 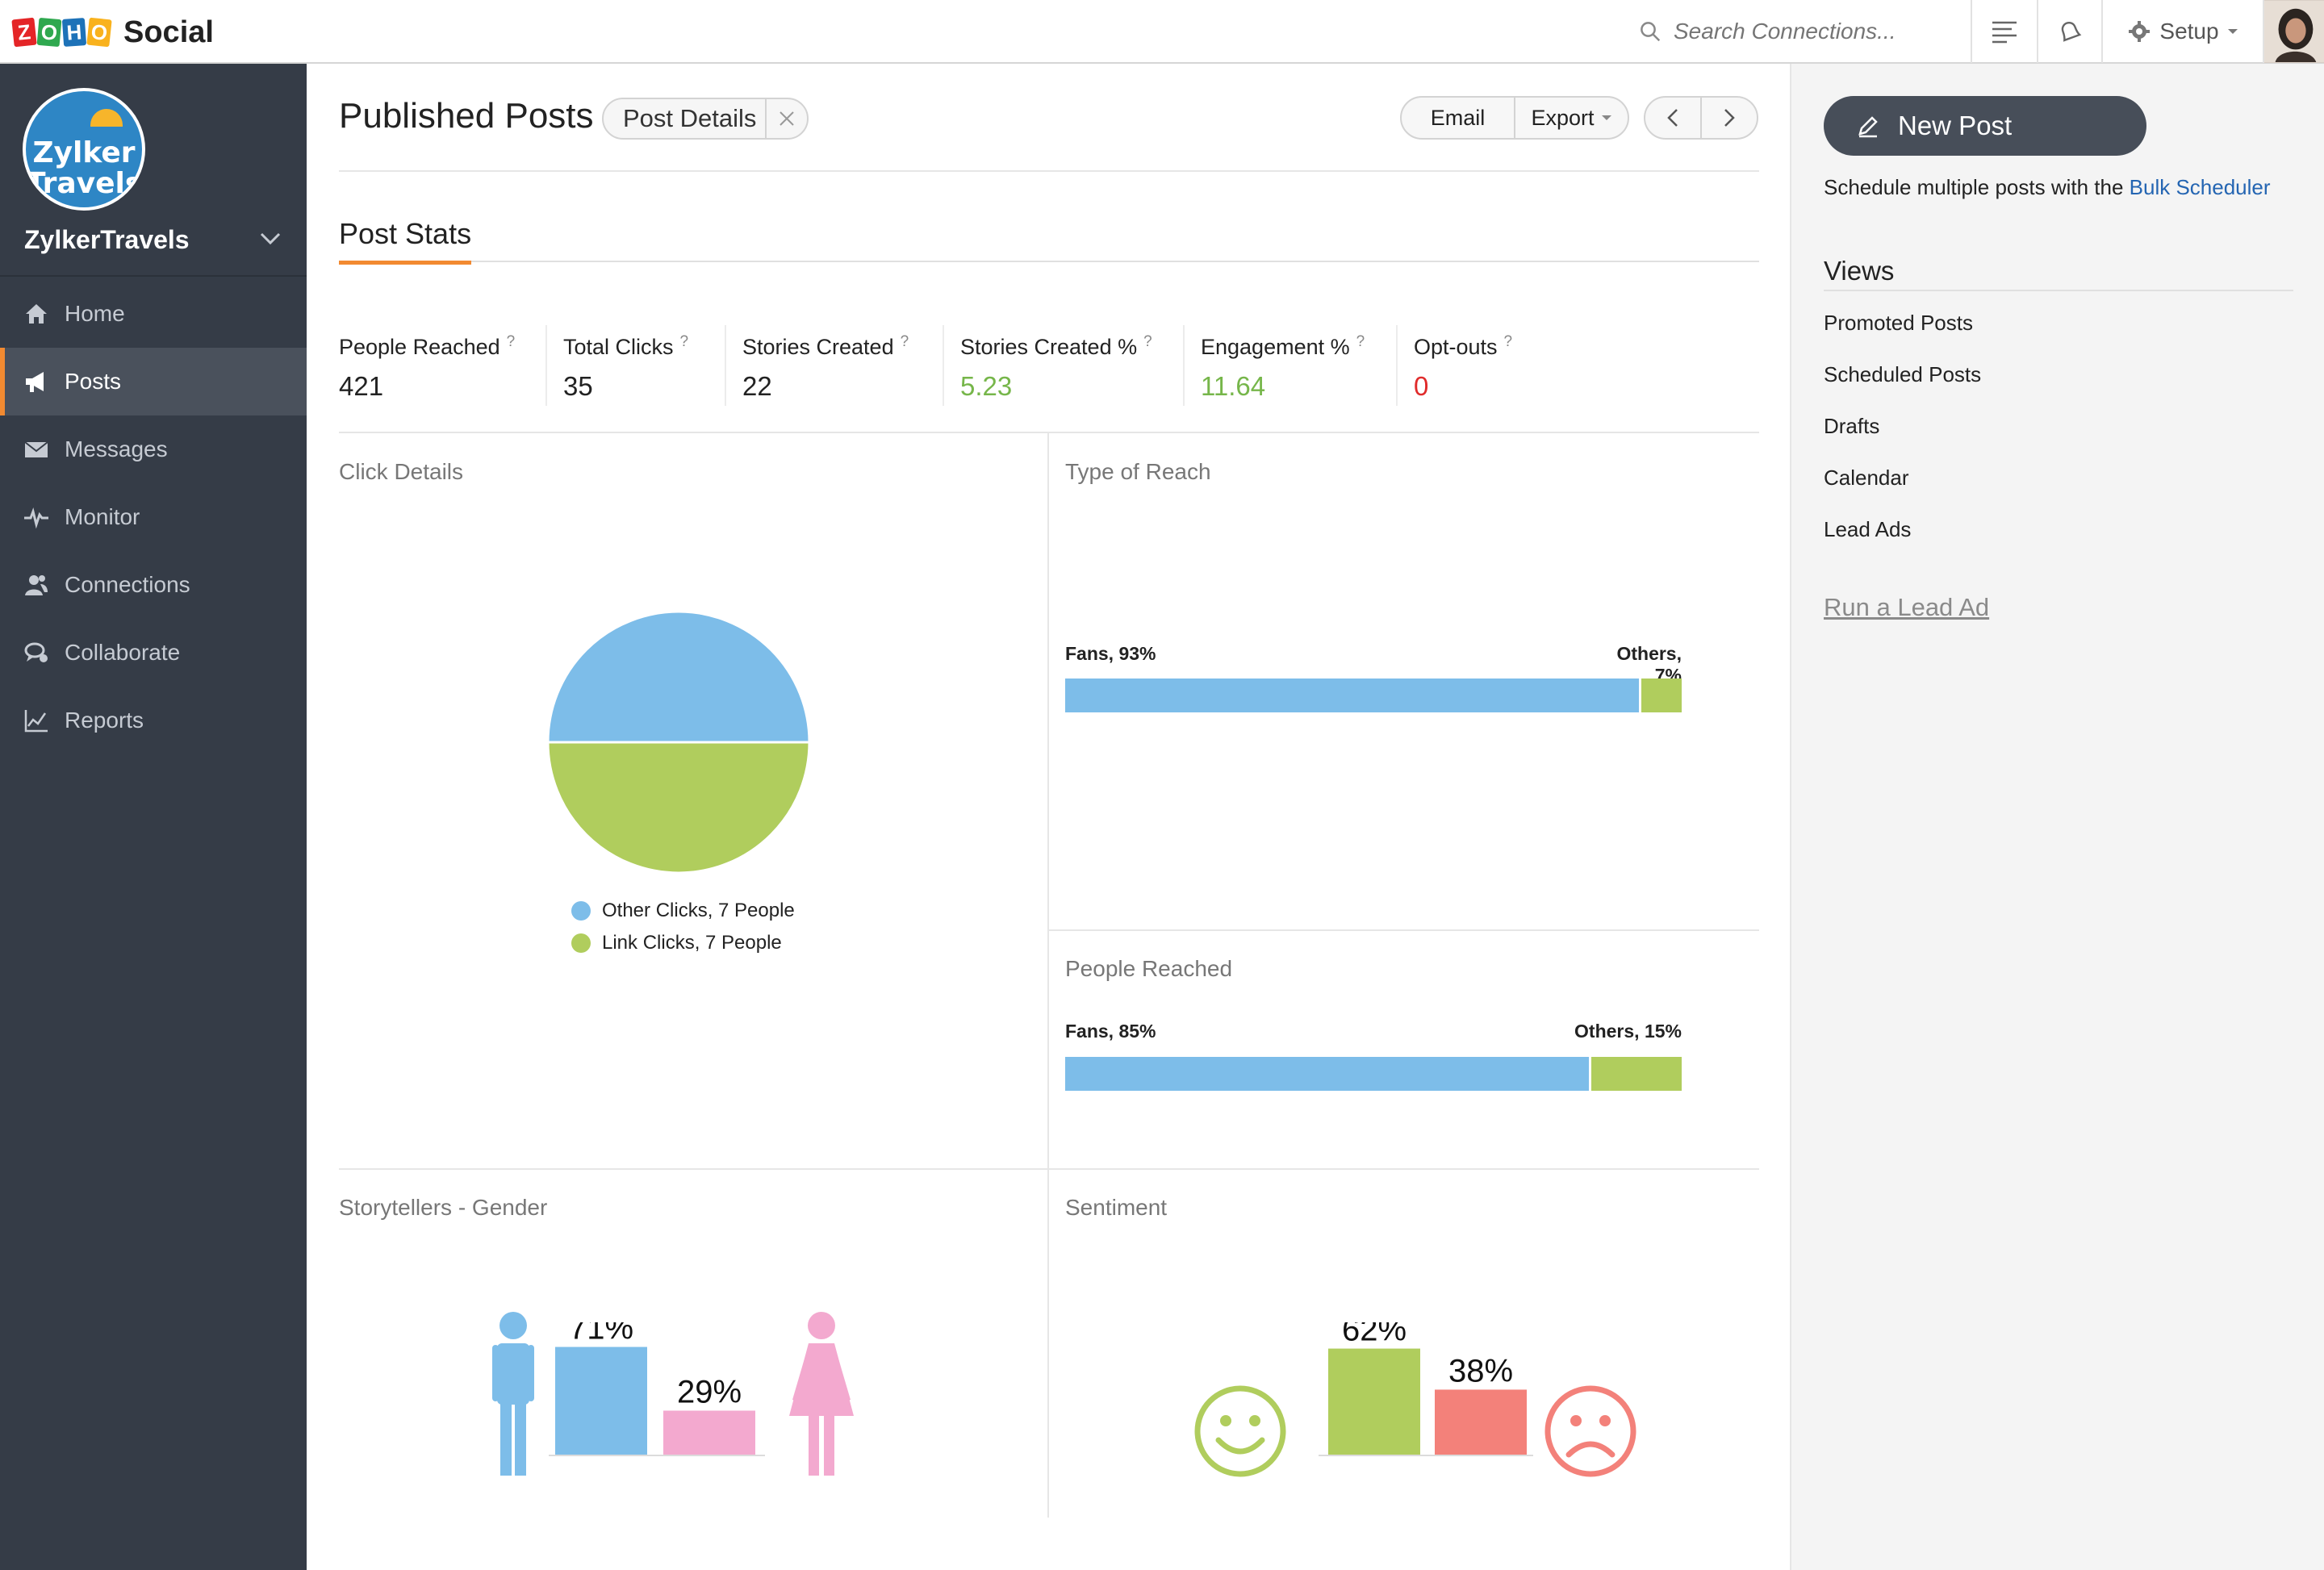 I want to click on view-link-calendar: Calendar, so click(x=1867, y=478).